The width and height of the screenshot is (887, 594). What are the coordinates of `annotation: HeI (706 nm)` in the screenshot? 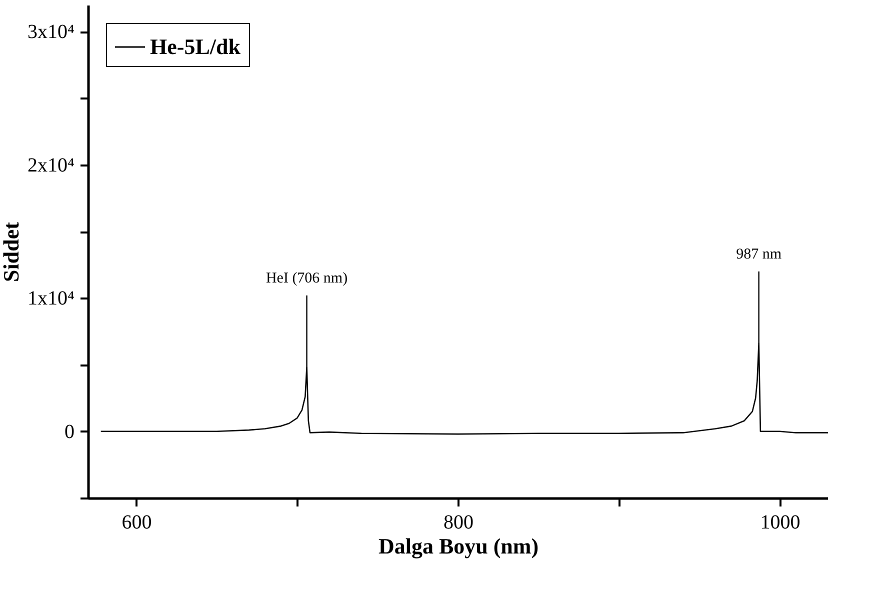 It's located at (307, 278).